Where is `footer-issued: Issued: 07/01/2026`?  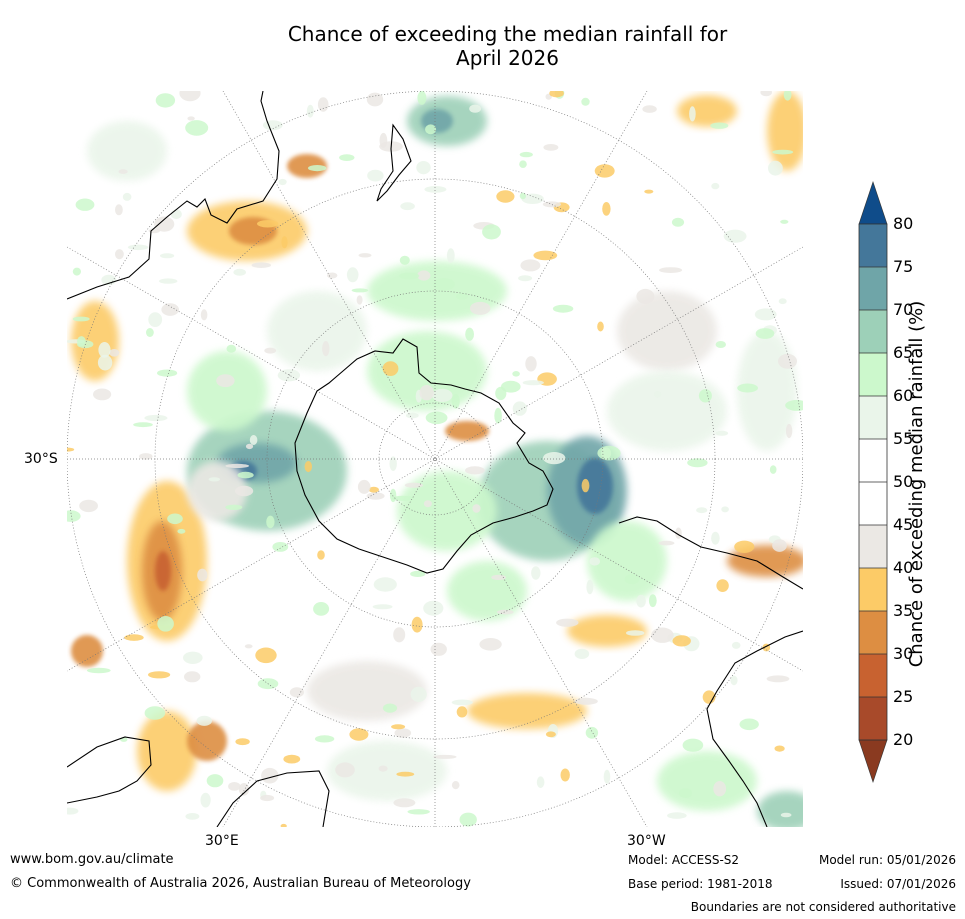
footer-issued: Issued: 07/01/2026 is located at coordinates (898, 884).